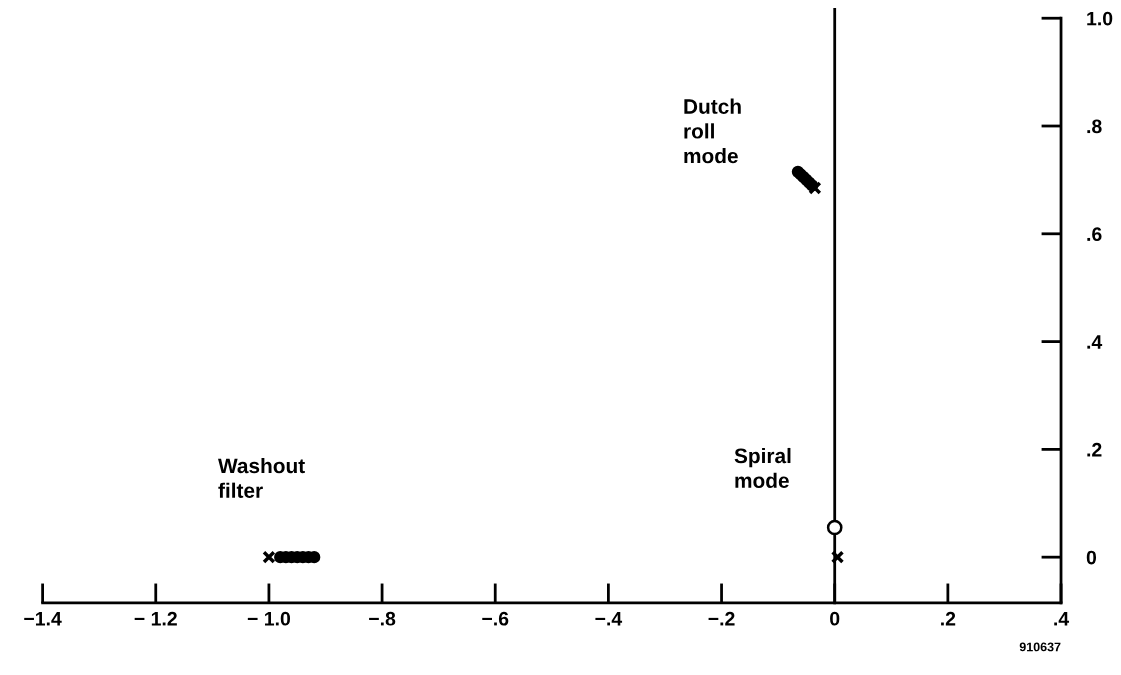 The width and height of the screenshot is (1121, 675). What do you see at coordinates (762, 467) in the screenshot?
I see `annotation: Spiral mode` at bounding box center [762, 467].